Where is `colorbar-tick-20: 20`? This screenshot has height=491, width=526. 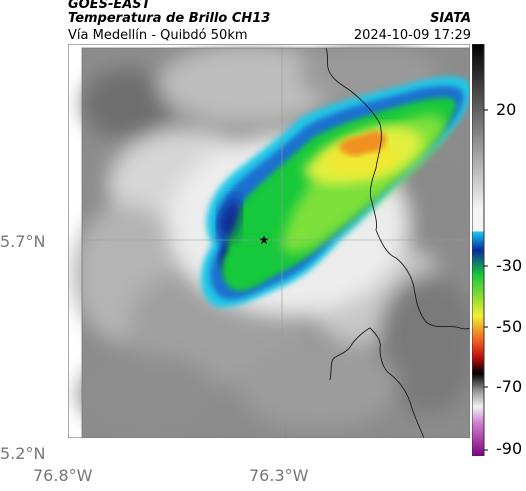
colorbar-tick-20: 20 is located at coordinates (506, 109).